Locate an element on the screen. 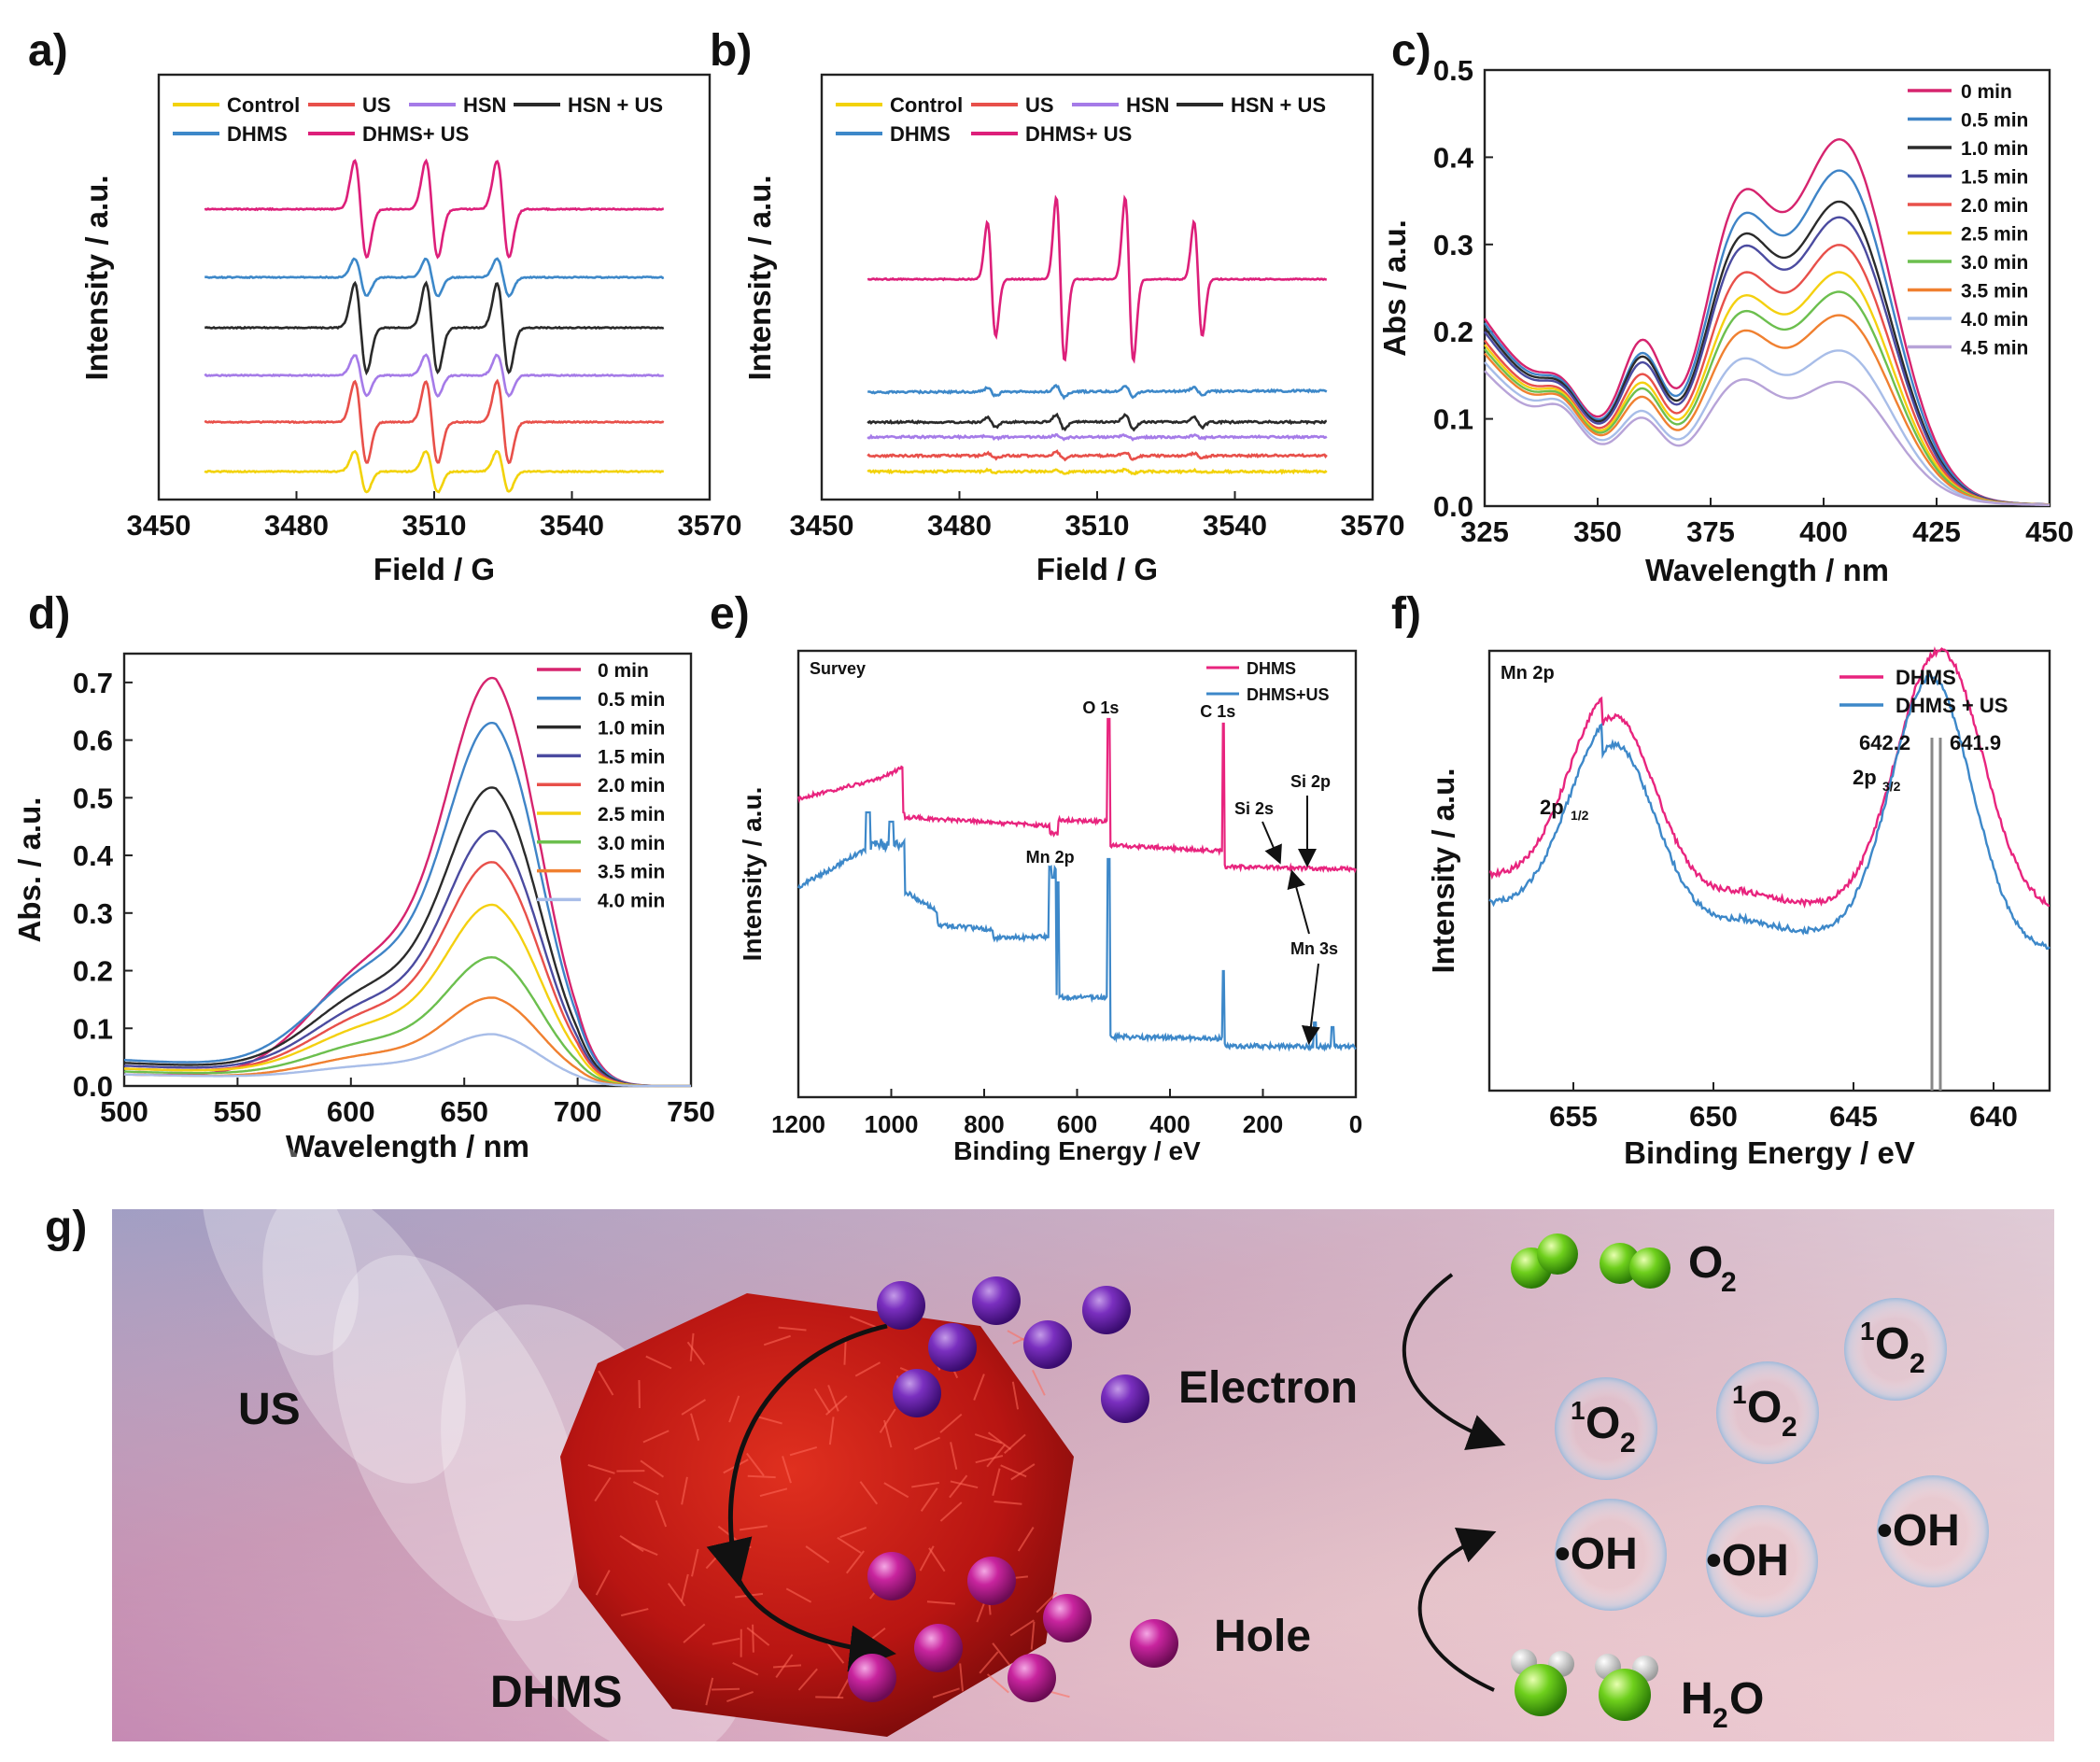 Image resolution: width=2100 pixels, height=1762 pixels. legend-label: Control is located at coordinates (926, 105).